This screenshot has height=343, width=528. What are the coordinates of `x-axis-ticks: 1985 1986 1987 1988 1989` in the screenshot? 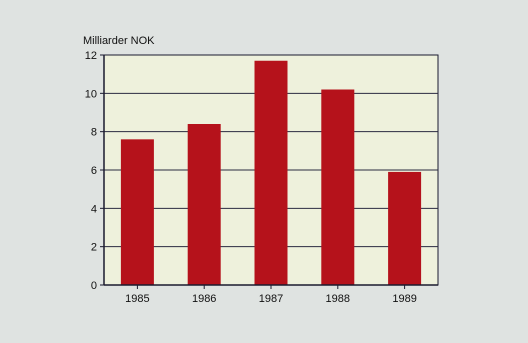 It's located at (271, 295).